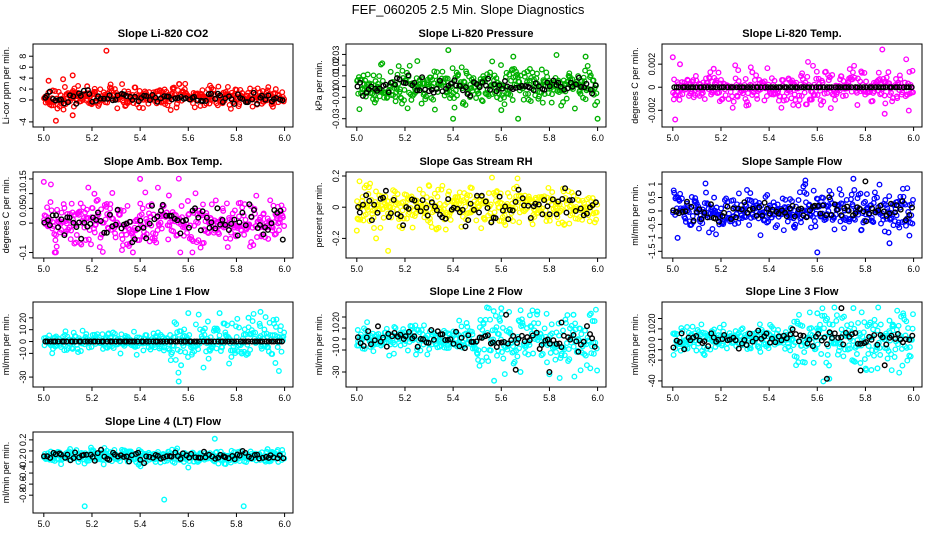 This screenshot has height=540, width=936. I want to click on points, so click(793, 344).